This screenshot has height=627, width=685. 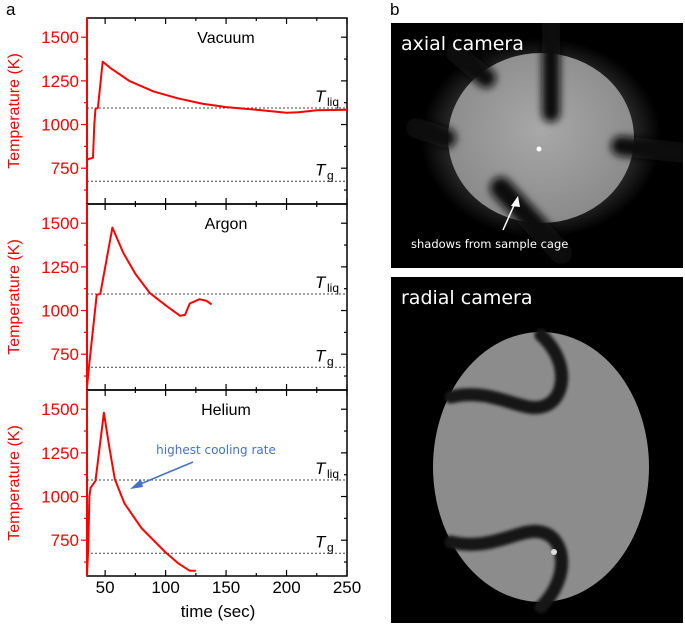 I want to click on annotation-arrow, so click(x=165, y=473).